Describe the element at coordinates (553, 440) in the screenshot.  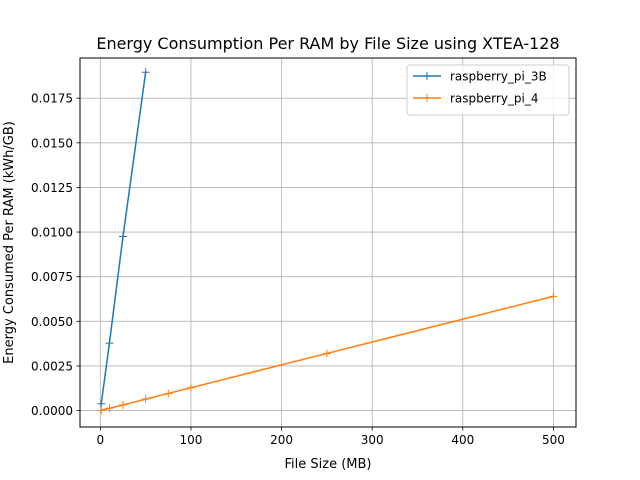
I see `x-tick-label: 500` at that location.